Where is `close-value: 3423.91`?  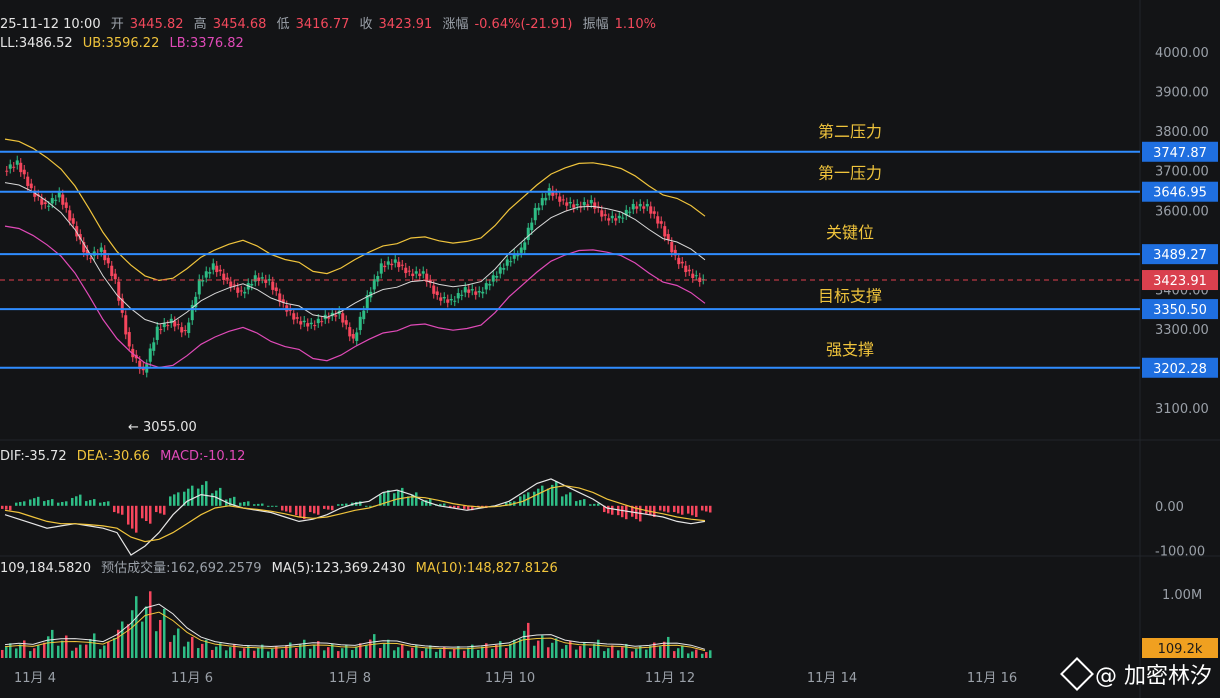 close-value: 3423.91 is located at coordinates (405, 24).